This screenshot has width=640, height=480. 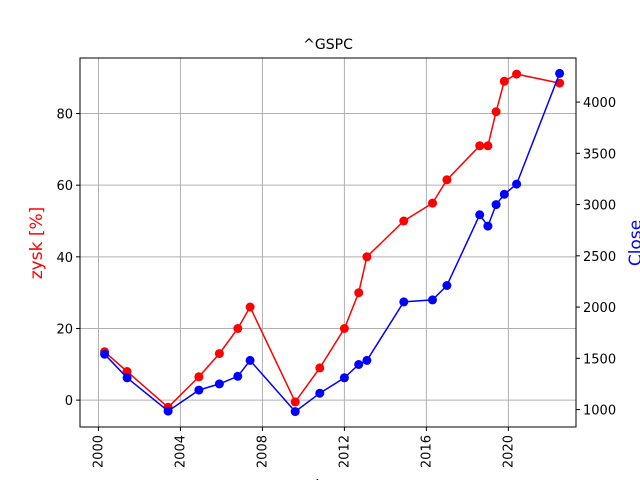 I want to click on x-tick-label: 2012, so click(x=344, y=451).